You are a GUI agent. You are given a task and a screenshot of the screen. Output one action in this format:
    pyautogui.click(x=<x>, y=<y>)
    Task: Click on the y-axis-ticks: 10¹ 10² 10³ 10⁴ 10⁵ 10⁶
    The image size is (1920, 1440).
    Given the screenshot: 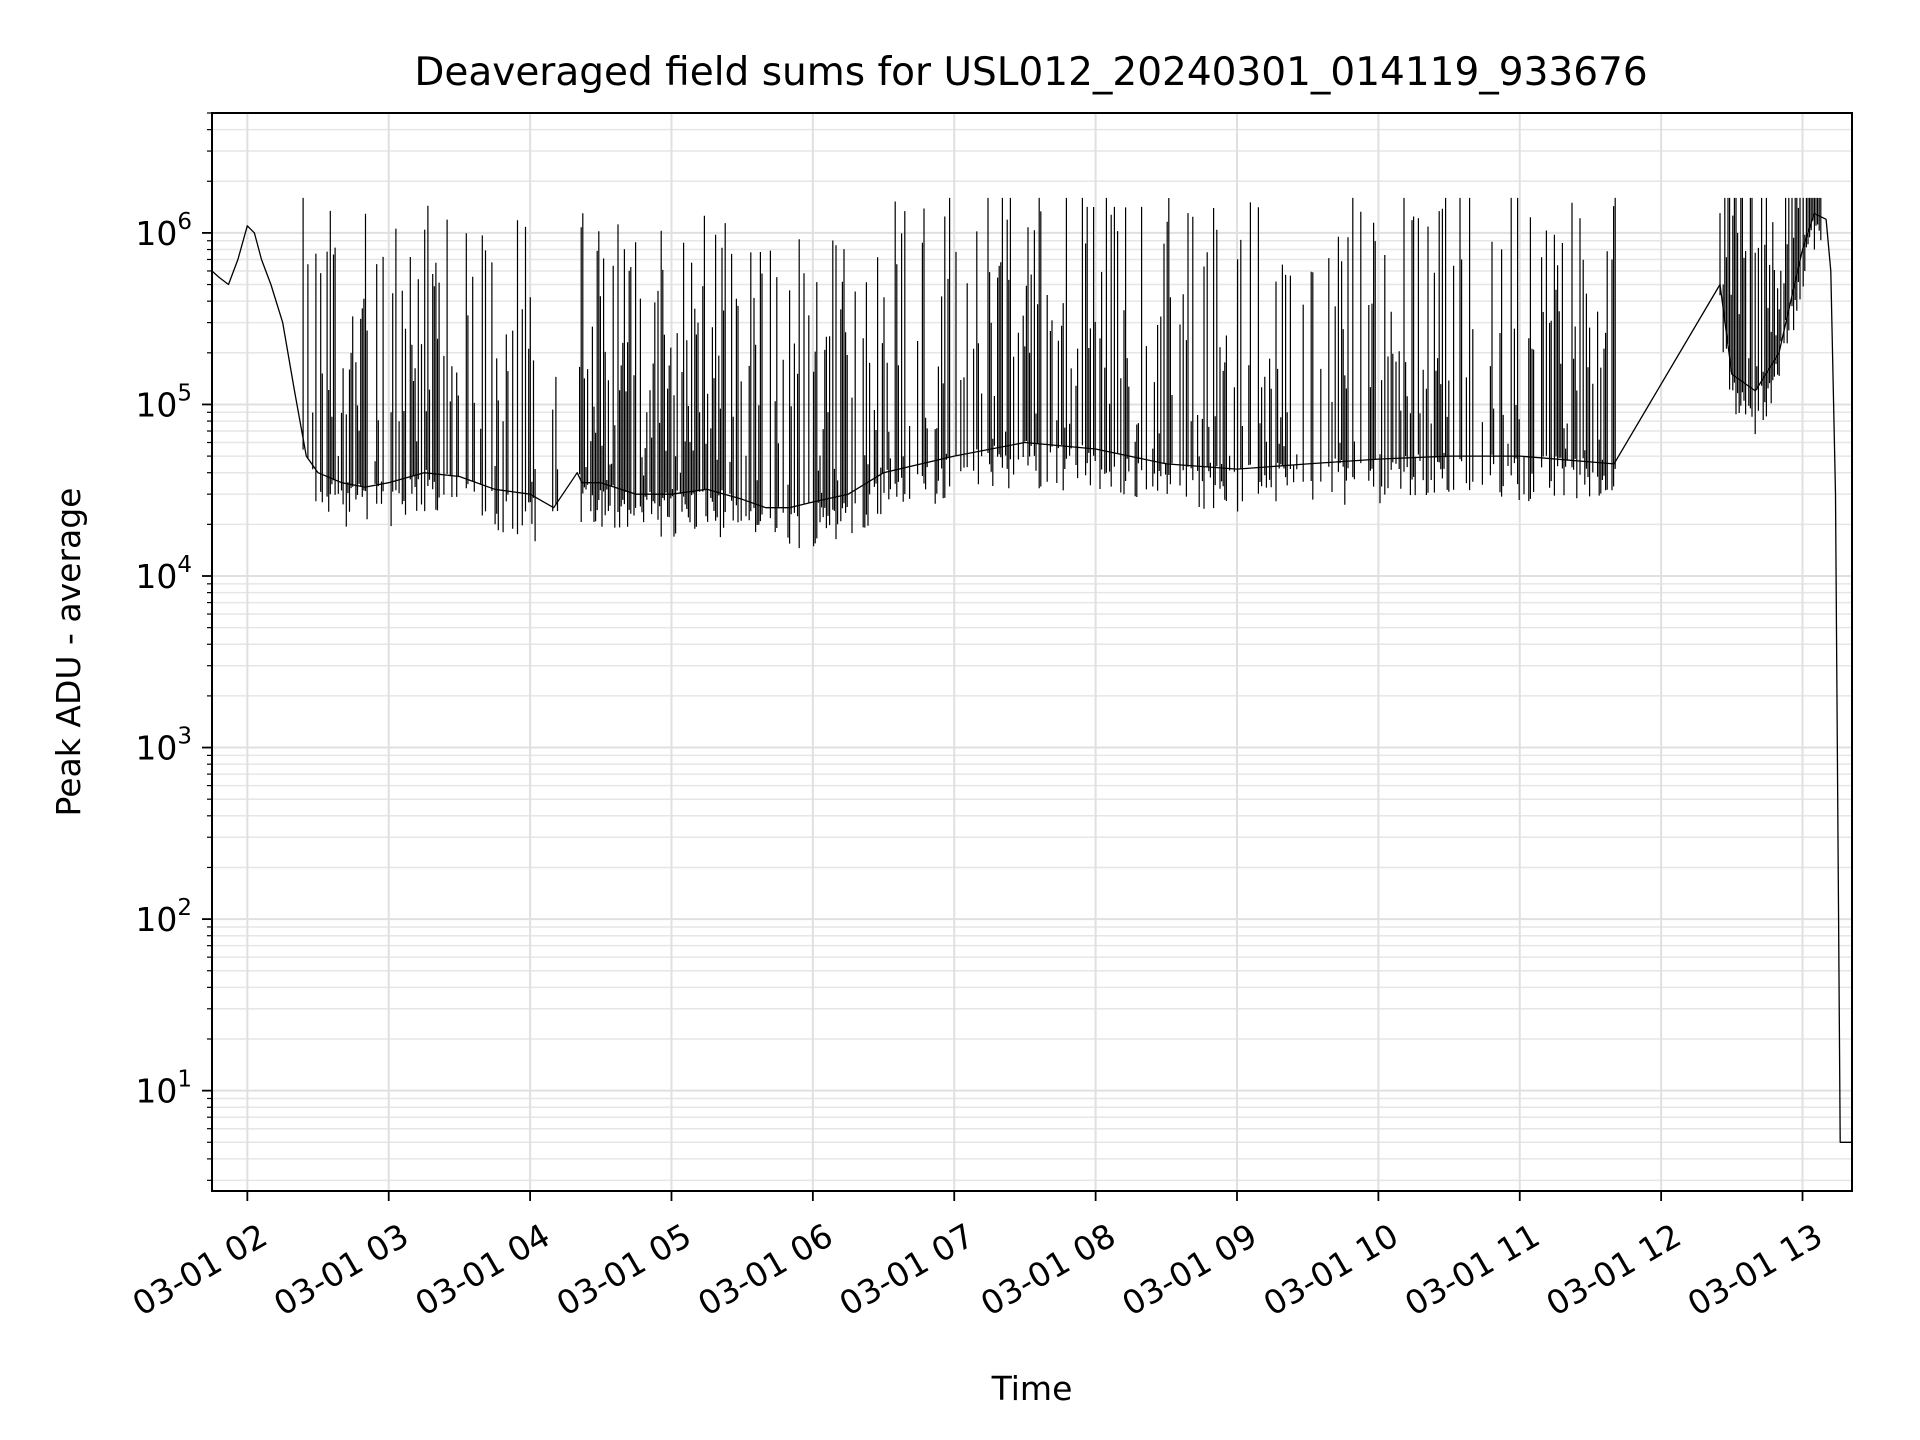 What is the action you would take?
    pyautogui.click(x=173, y=646)
    